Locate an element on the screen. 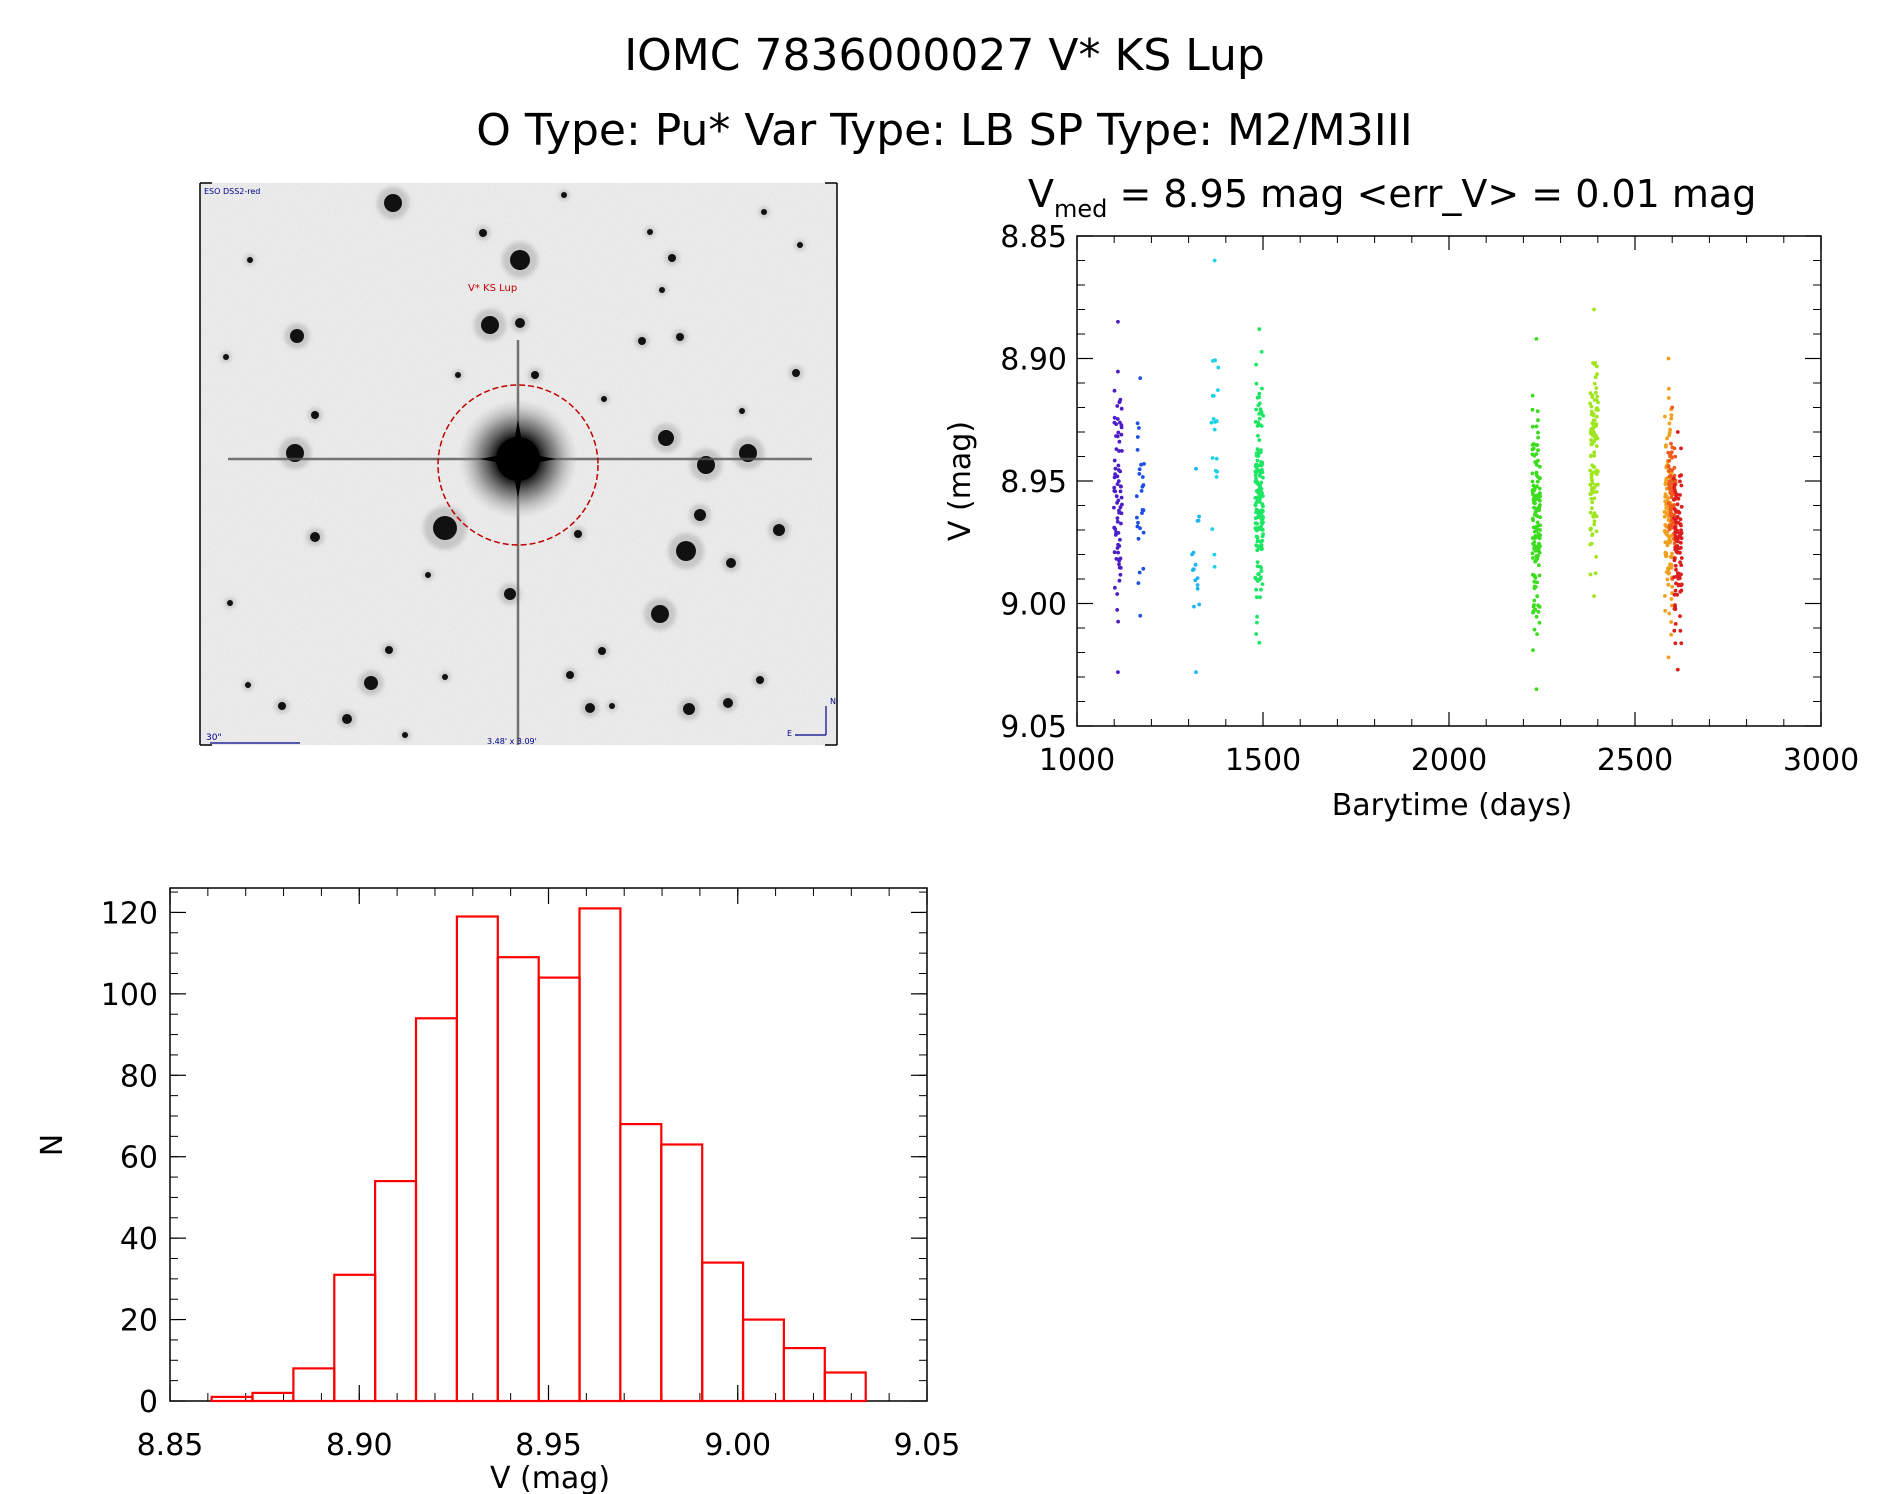  x-tick-label: 9.00 is located at coordinates (737, 1445).